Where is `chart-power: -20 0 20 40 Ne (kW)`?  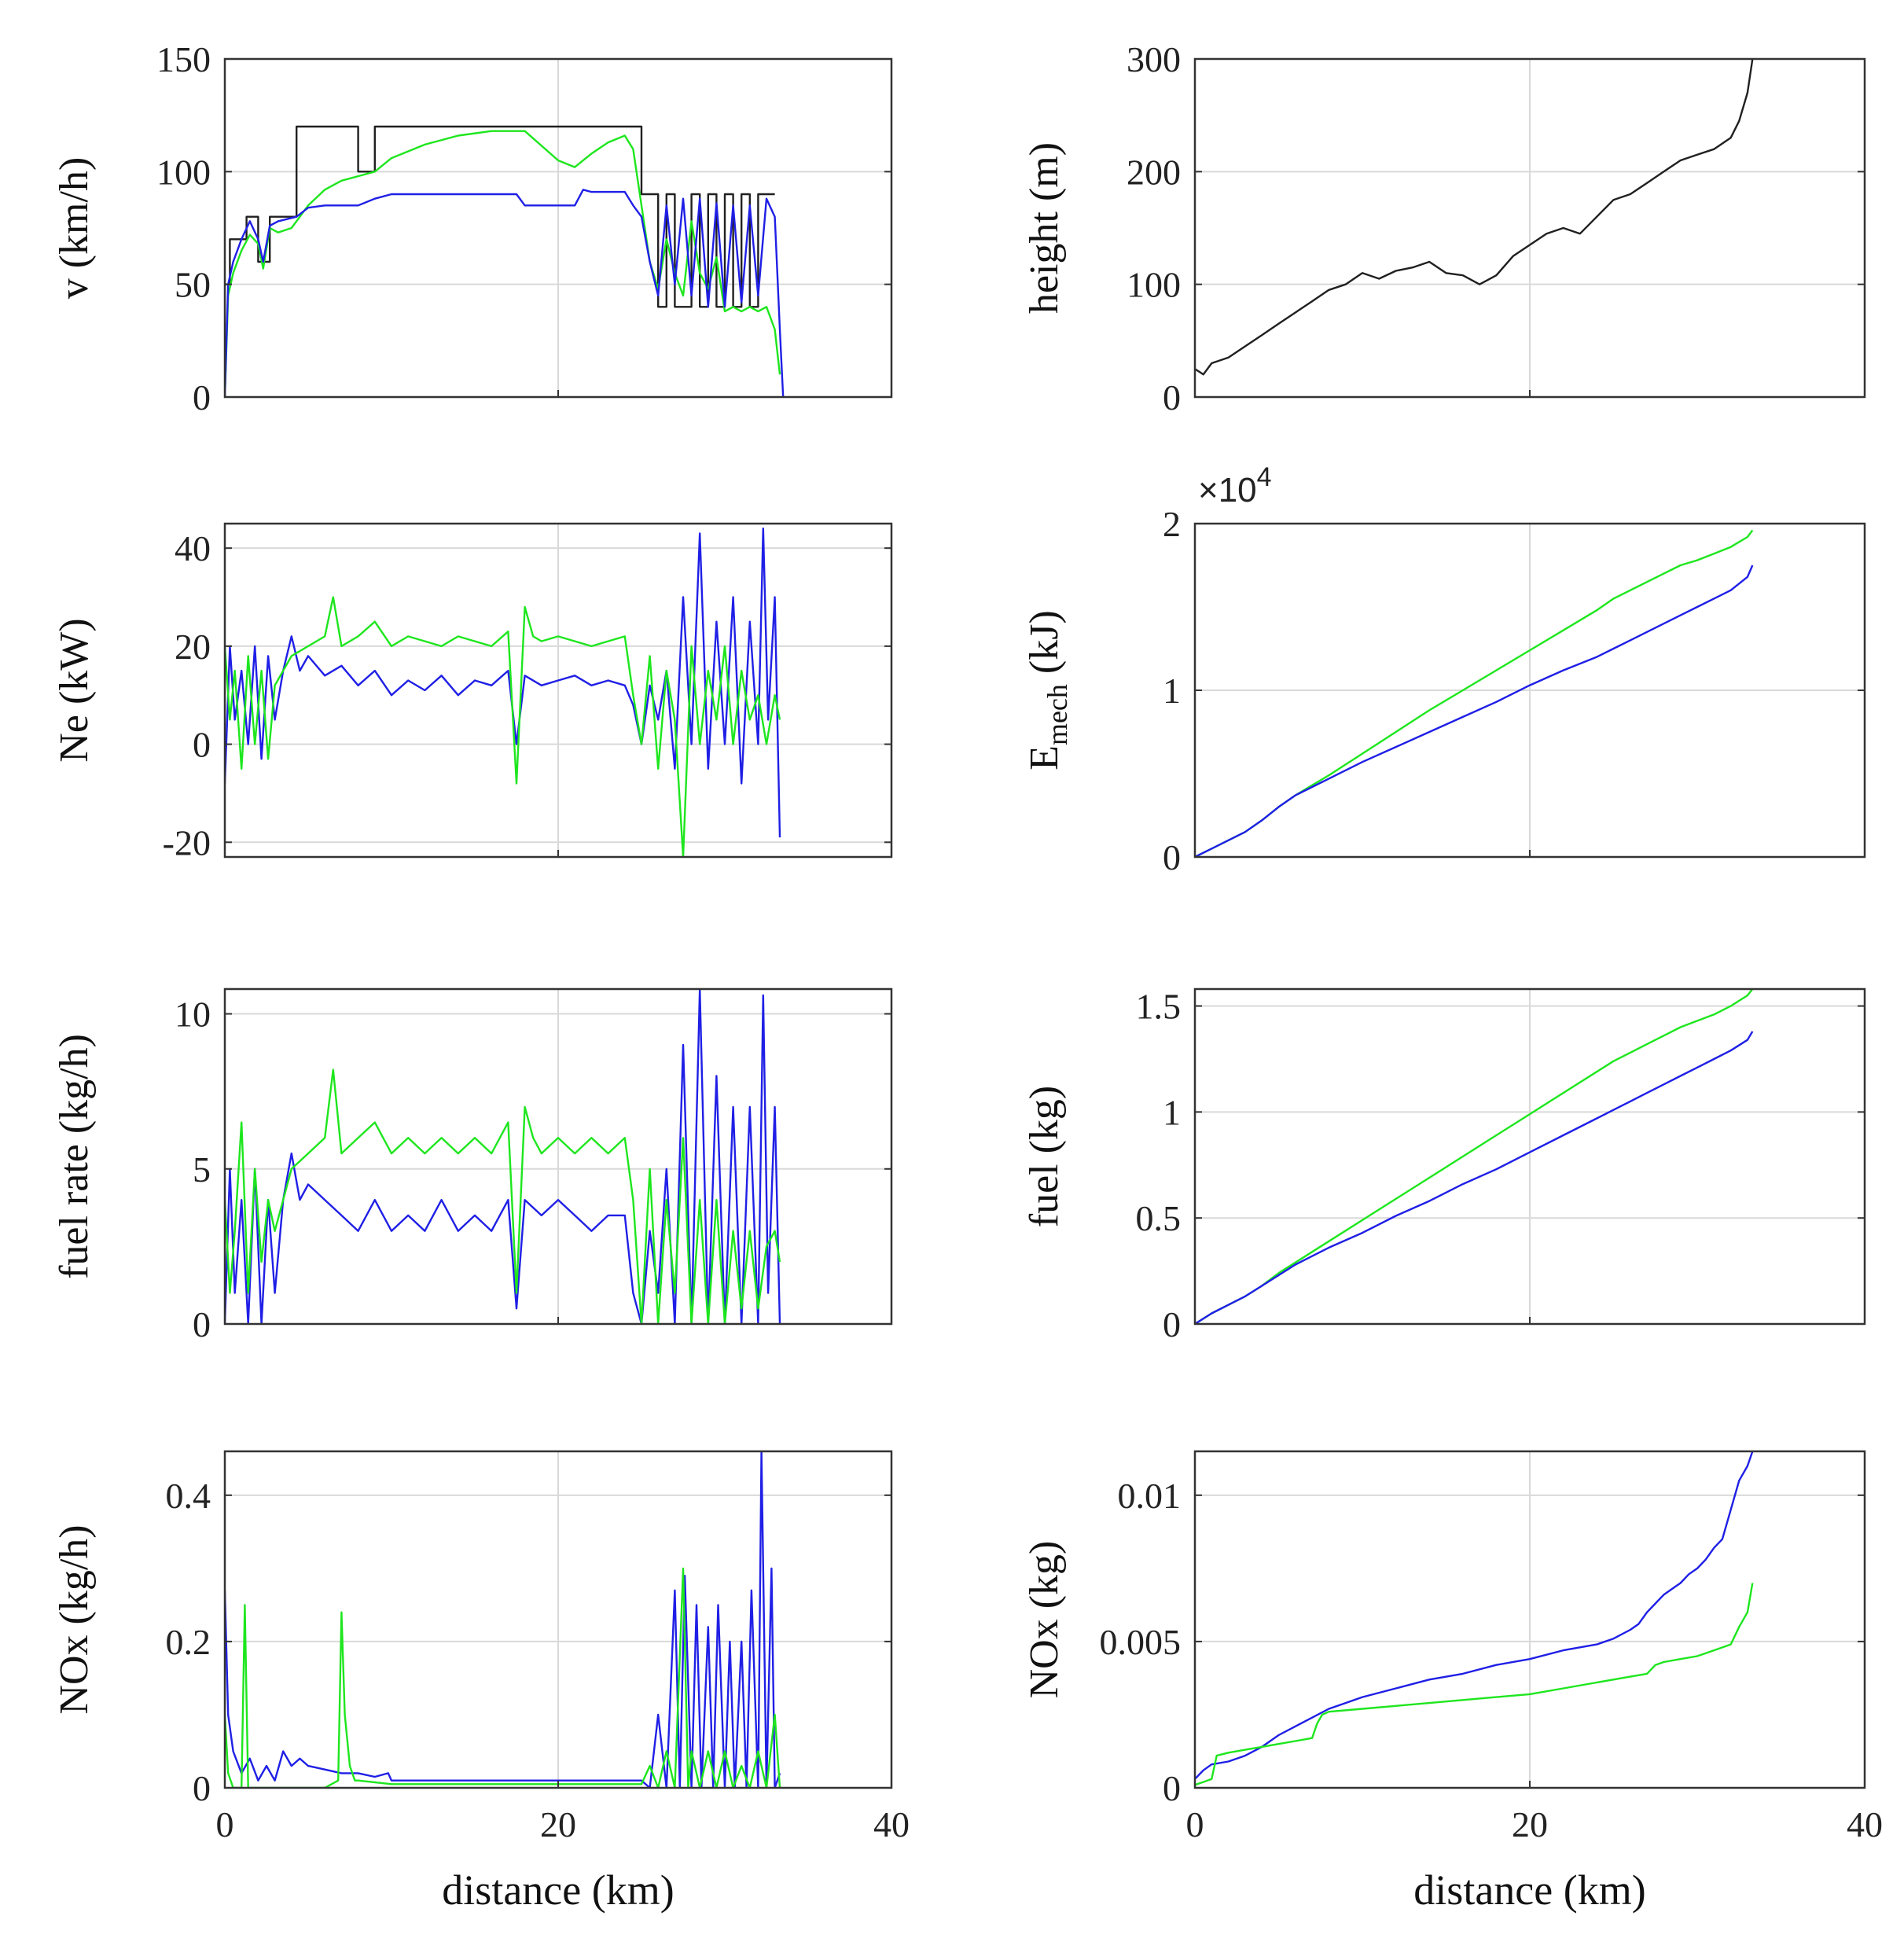 chart-power: -20 0 20 40 Ne (kW) is located at coordinates (473, 692).